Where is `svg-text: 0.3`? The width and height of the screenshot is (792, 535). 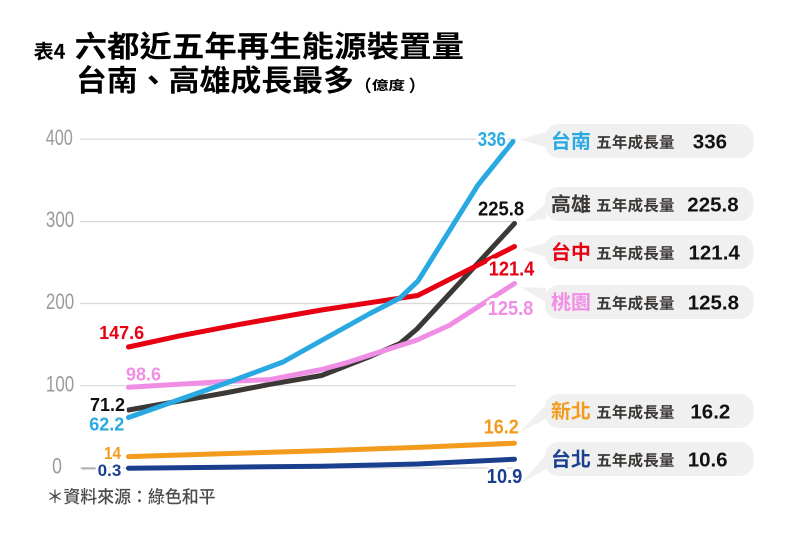
svg-text: 0.3 is located at coordinates (110, 470).